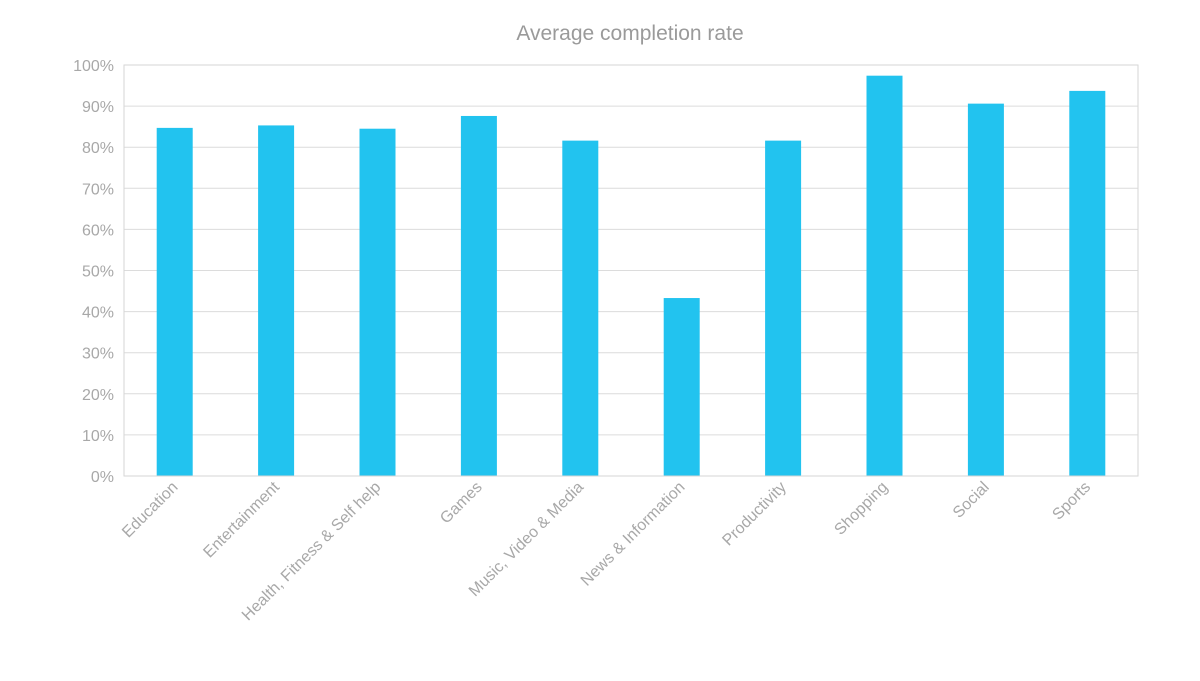 This screenshot has height=681, width=1200. I want to click on x-tick-label: Sports, so click(1071, 501).